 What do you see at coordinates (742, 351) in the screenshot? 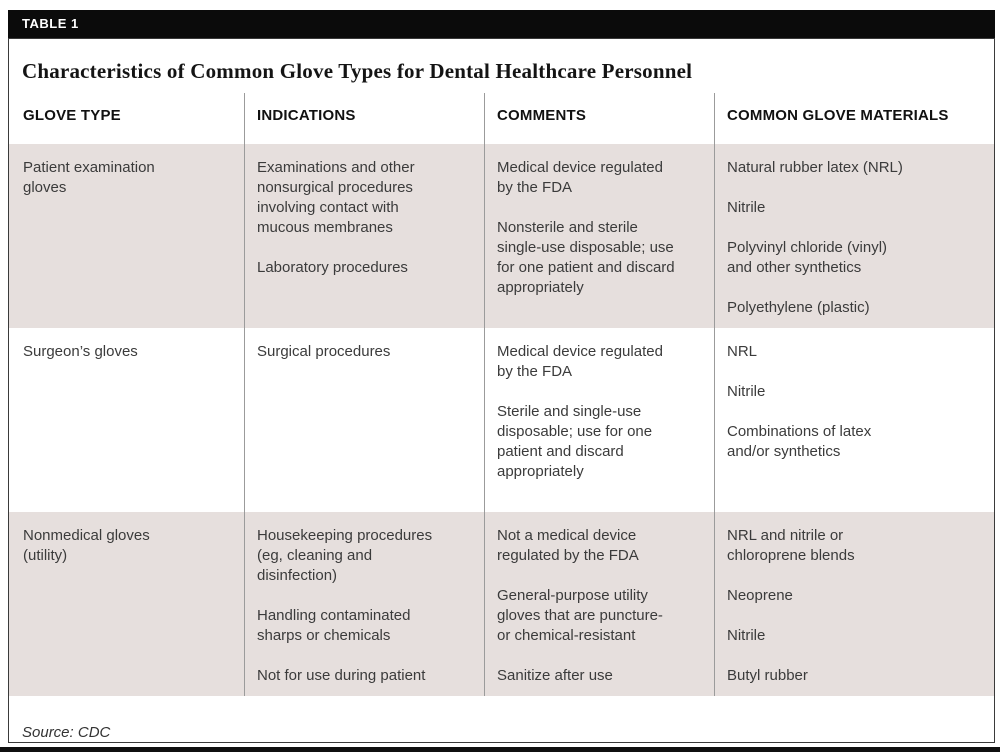
I see `cell-paragraph: NRL` at bounding box center [742, 351].